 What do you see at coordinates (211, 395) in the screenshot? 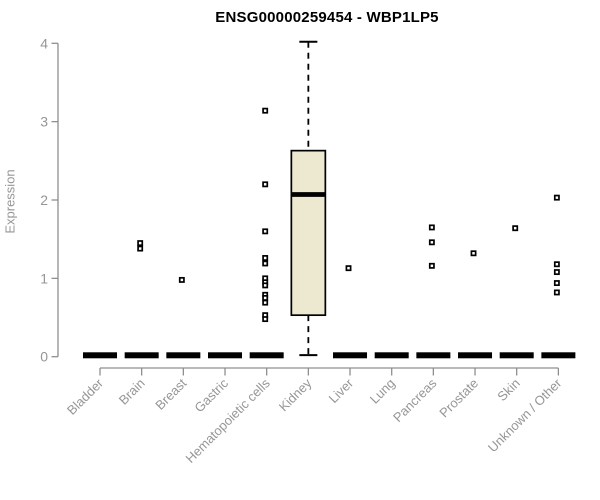
I see `x-tick-label-gastric: Gastric` at bounding box center [211, 395].